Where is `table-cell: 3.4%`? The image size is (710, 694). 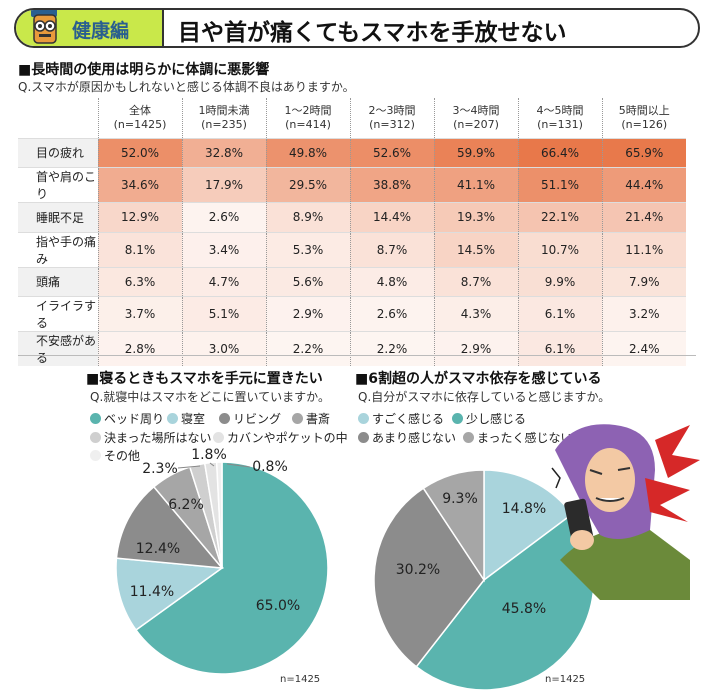
table-cell: 3.4% is located at coordinates (223, 249).